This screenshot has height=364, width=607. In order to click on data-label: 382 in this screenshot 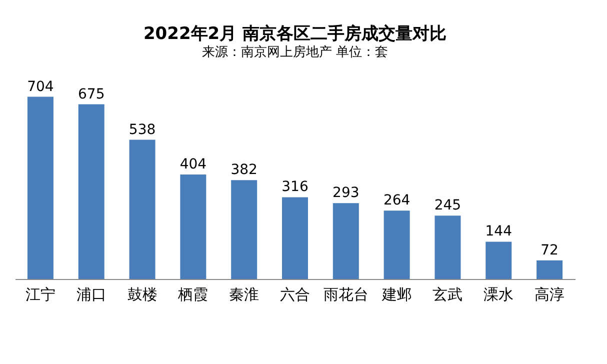, I will do `click(244, 170)`.